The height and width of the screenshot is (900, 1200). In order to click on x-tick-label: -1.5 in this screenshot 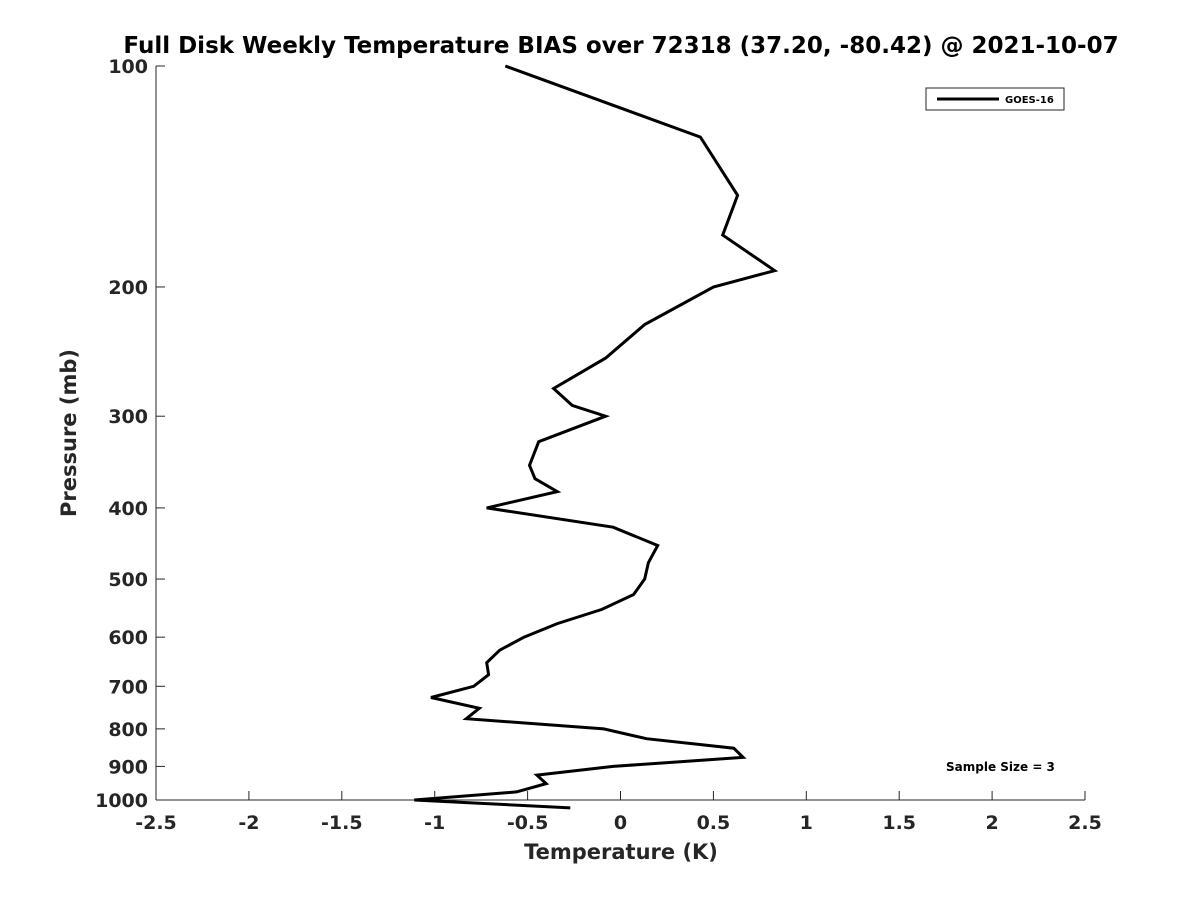, I will do `click(342, 823)`.